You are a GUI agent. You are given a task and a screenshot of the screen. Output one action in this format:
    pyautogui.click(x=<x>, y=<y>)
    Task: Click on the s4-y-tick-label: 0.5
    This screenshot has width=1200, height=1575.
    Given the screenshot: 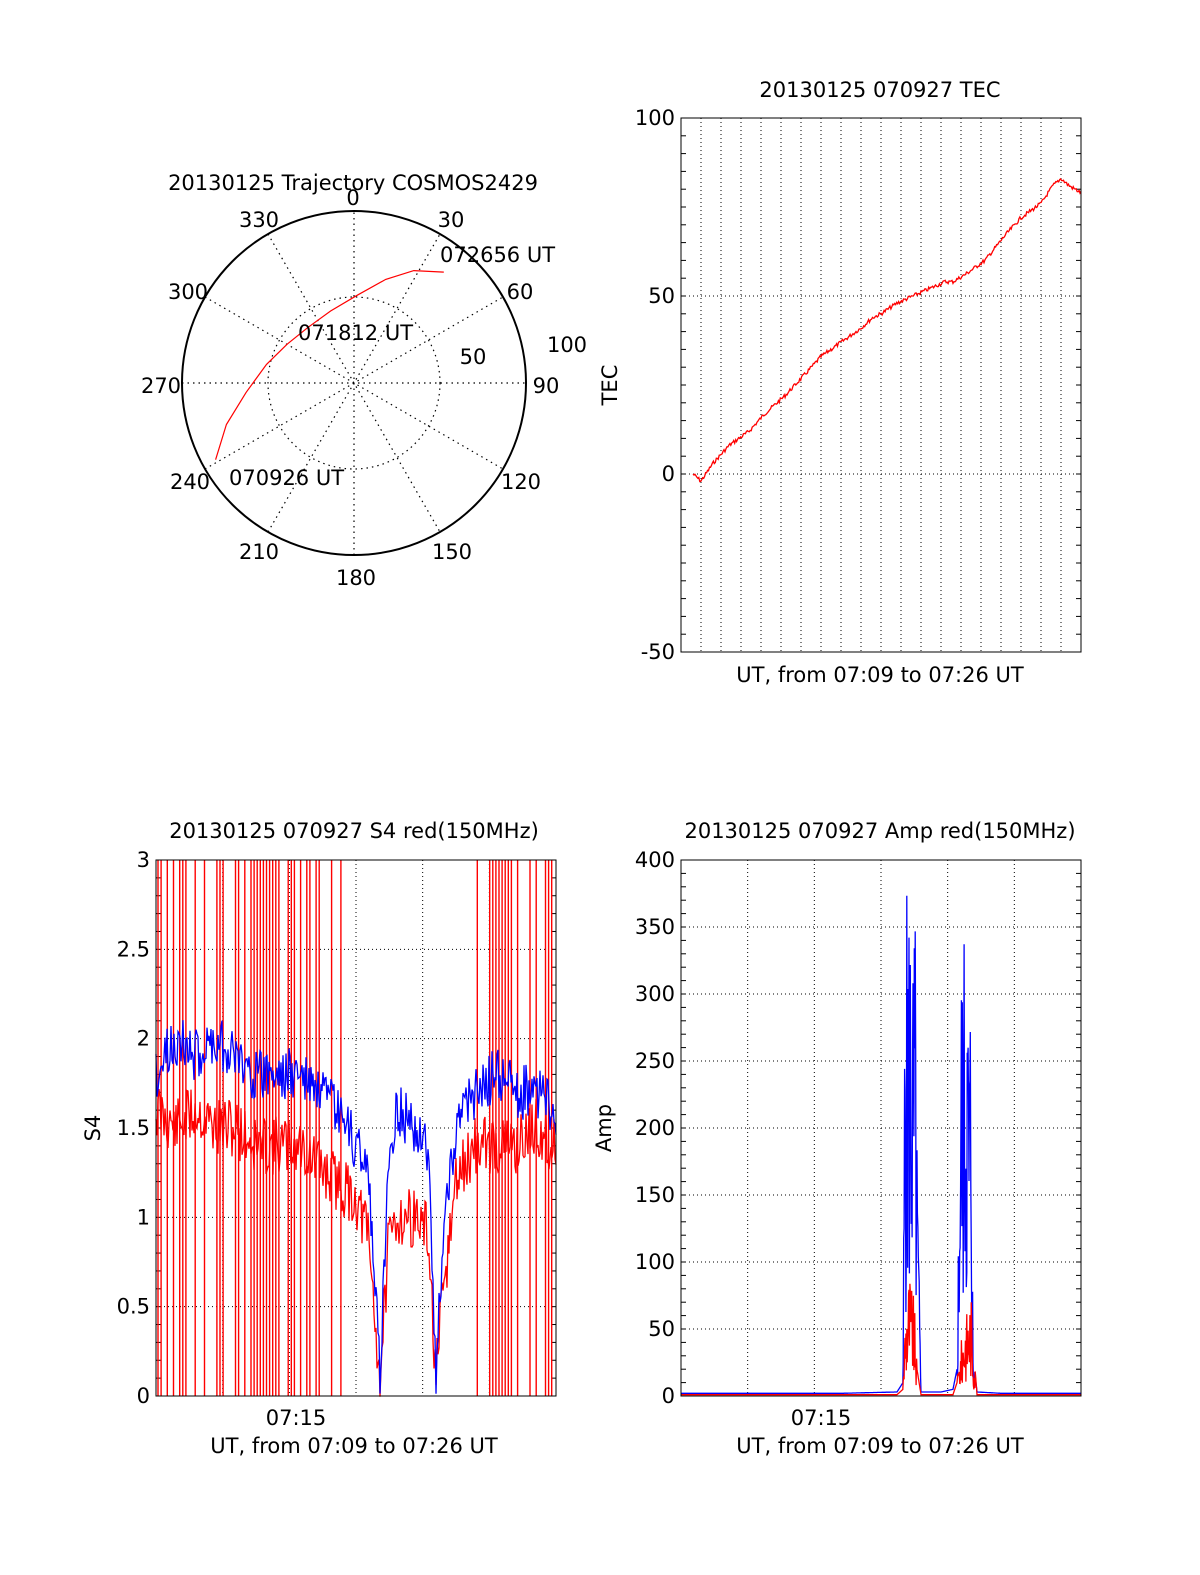 What is the action you would take?
    pyautogui.click(x=133, y=1307)
    